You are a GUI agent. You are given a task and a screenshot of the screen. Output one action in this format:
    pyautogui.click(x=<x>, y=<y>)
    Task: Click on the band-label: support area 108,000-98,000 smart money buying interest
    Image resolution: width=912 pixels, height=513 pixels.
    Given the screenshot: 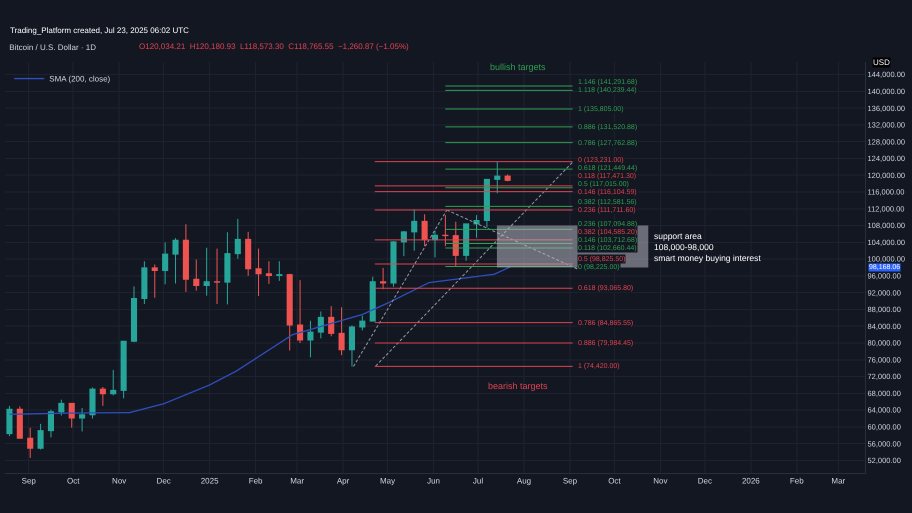 What is the action you would take?
    pyautogui.click(x=708, y=247)
    